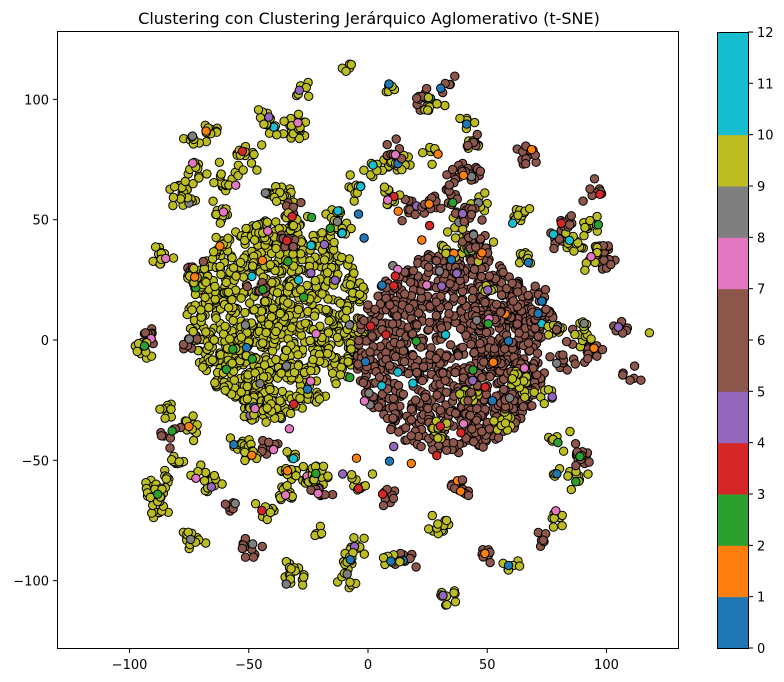 This screenshot has width=784, height=682. I want to click on colorbar-tick-label: 5, so click(761, 392).